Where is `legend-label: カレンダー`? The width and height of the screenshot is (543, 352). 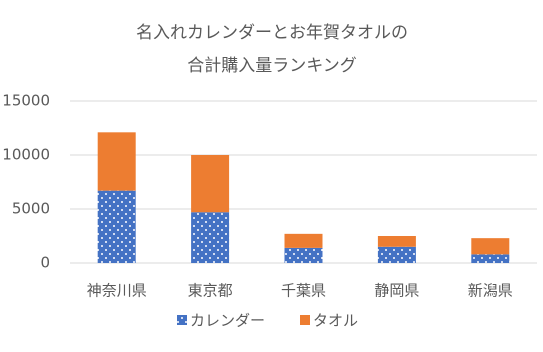
legend-label: カレンダー is located at coordinates (227, 321).